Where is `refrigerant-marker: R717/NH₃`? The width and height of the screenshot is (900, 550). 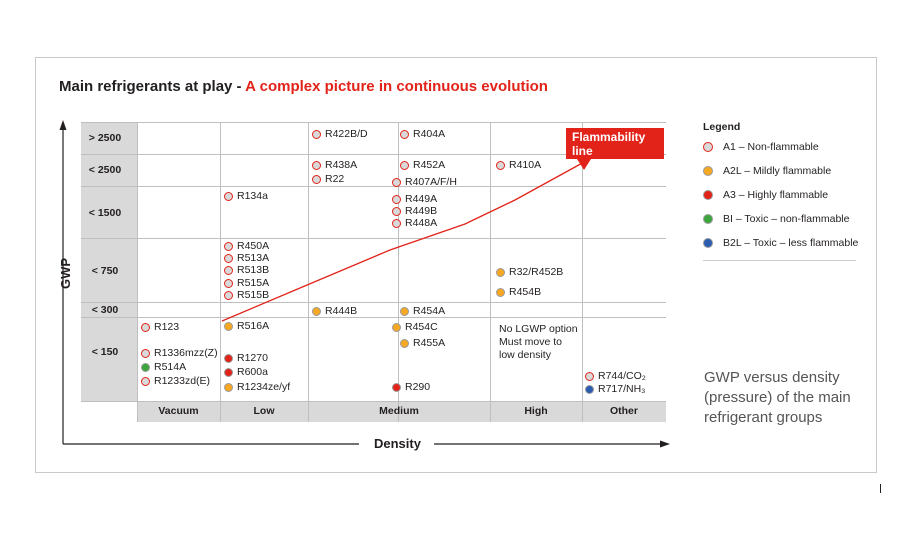 refrigerant-marker: R717/NH₃ is located at coordinates (615, 389).